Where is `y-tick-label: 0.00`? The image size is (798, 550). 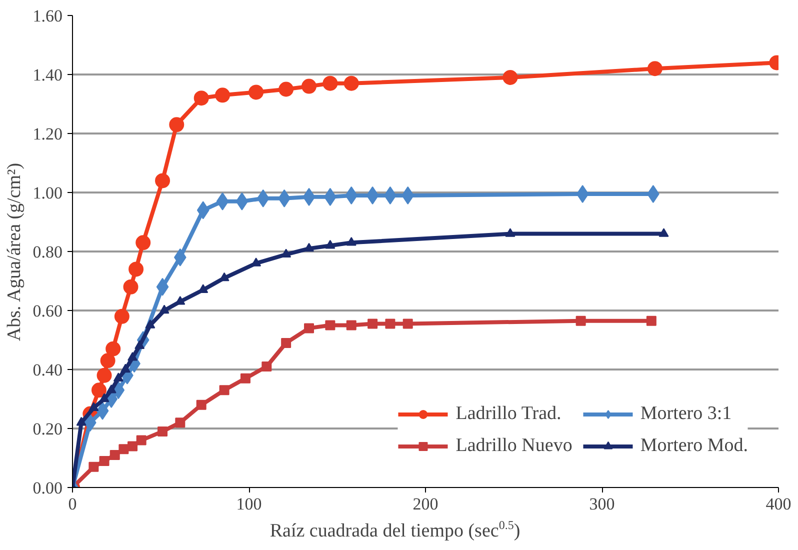
y-tick-label: 0.00 is located at coordinates (47, 488).